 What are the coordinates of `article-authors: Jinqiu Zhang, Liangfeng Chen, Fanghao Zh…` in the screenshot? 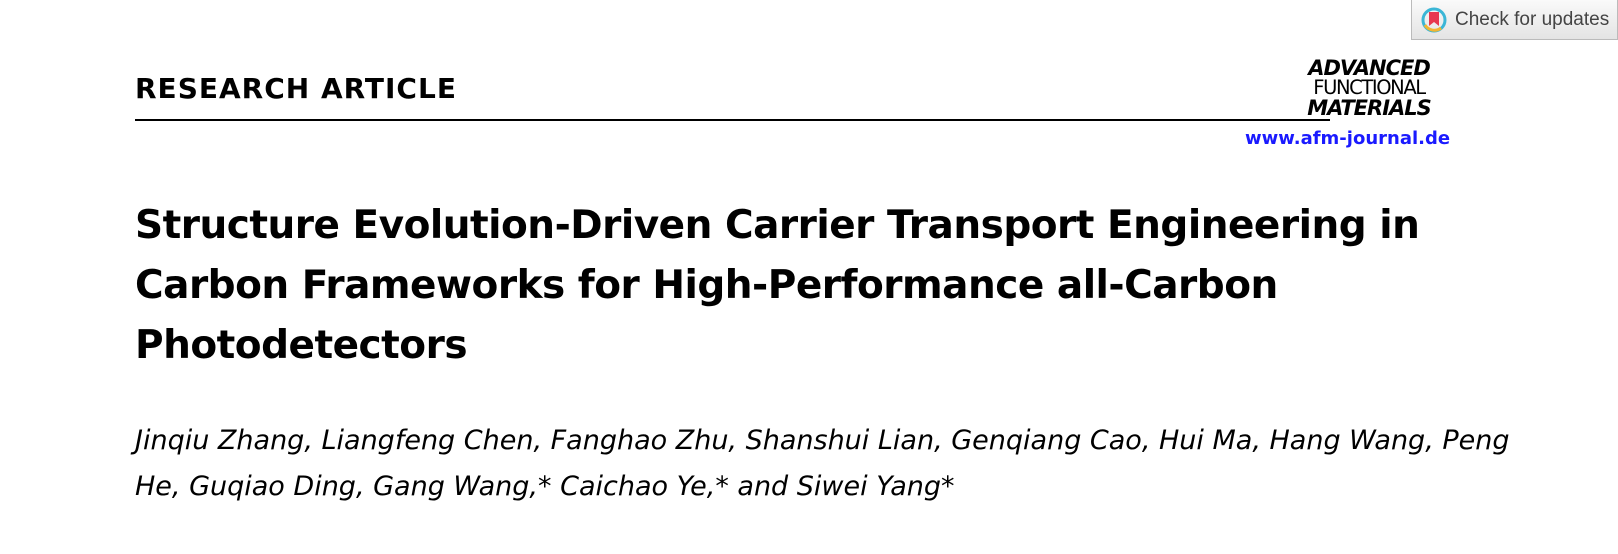 It's located at (822, 463).